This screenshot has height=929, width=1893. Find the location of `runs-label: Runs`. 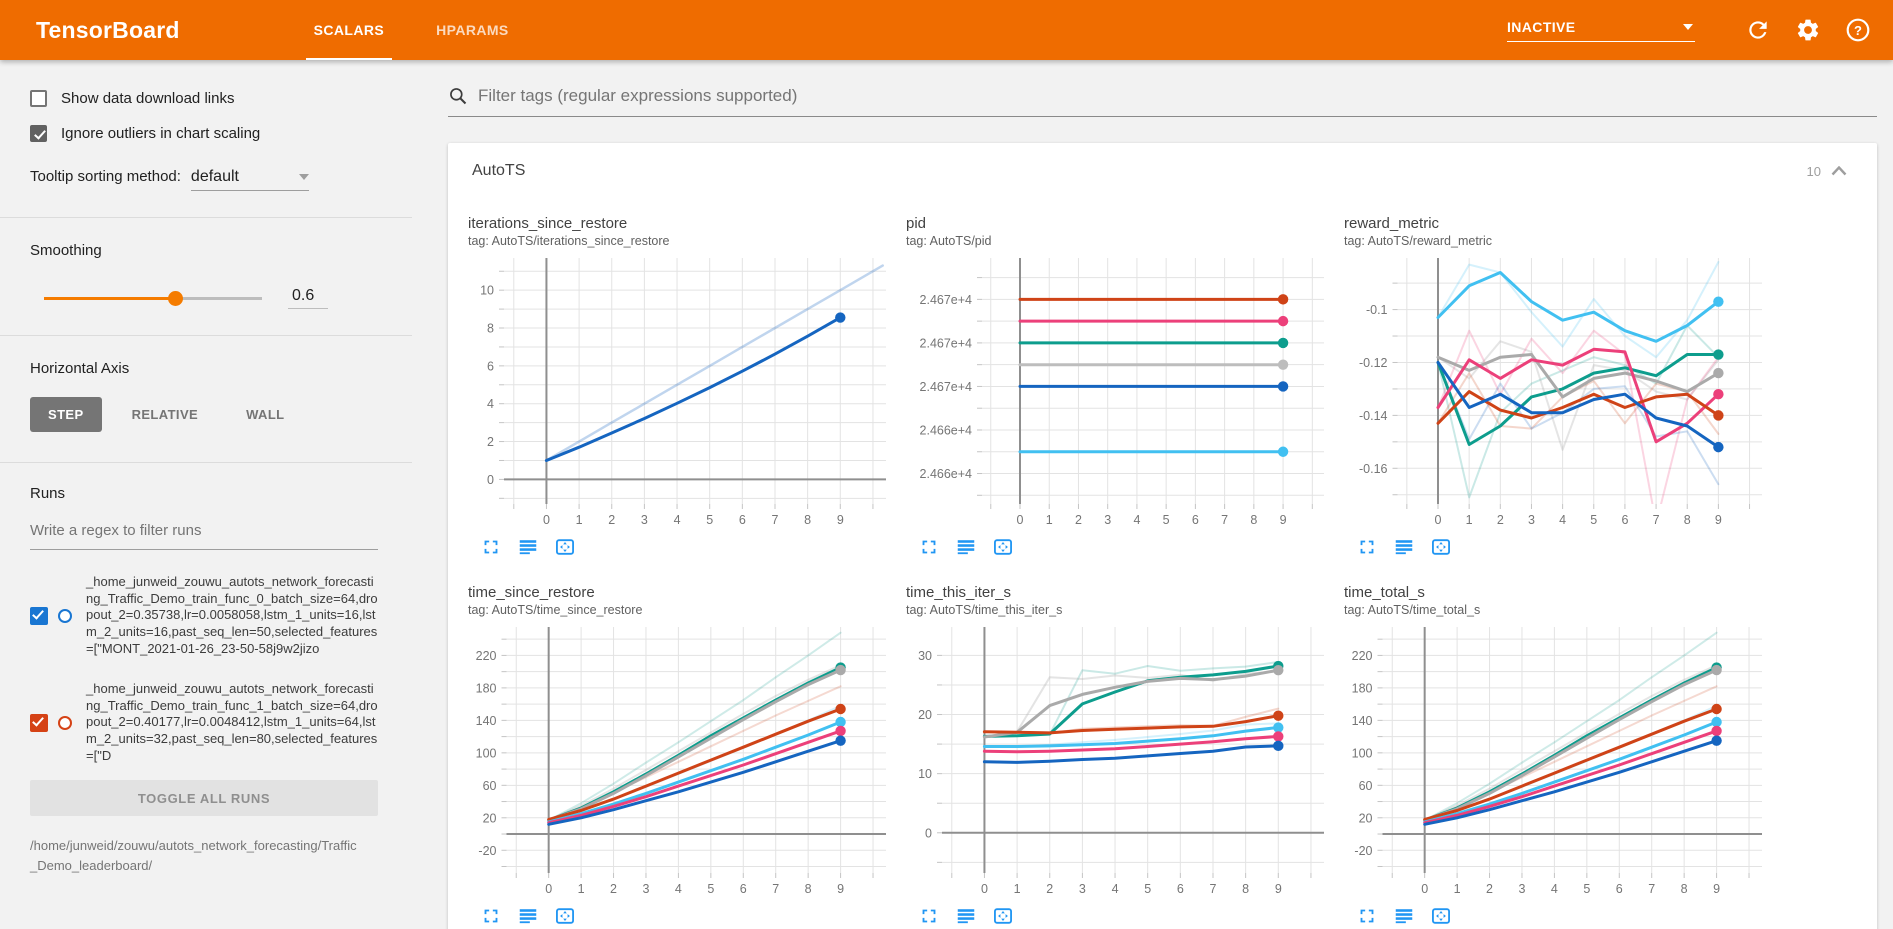

runs-label: Runs is located at coordinates (48, 493).